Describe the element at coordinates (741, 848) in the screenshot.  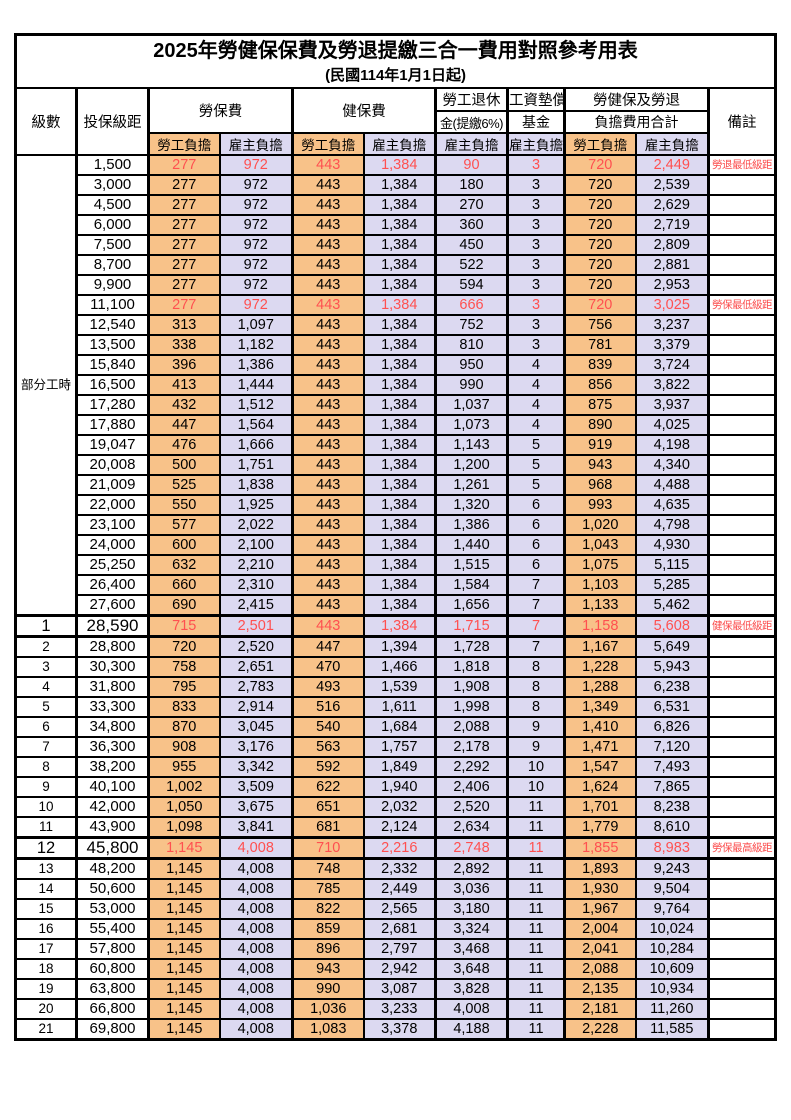
I see `note-cell: 勞保最高級距` at that location.